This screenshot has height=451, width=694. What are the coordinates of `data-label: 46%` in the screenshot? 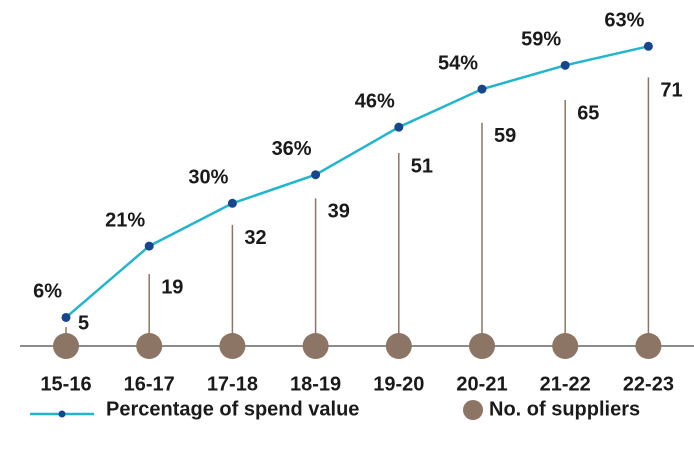 It's located at (375, 101).